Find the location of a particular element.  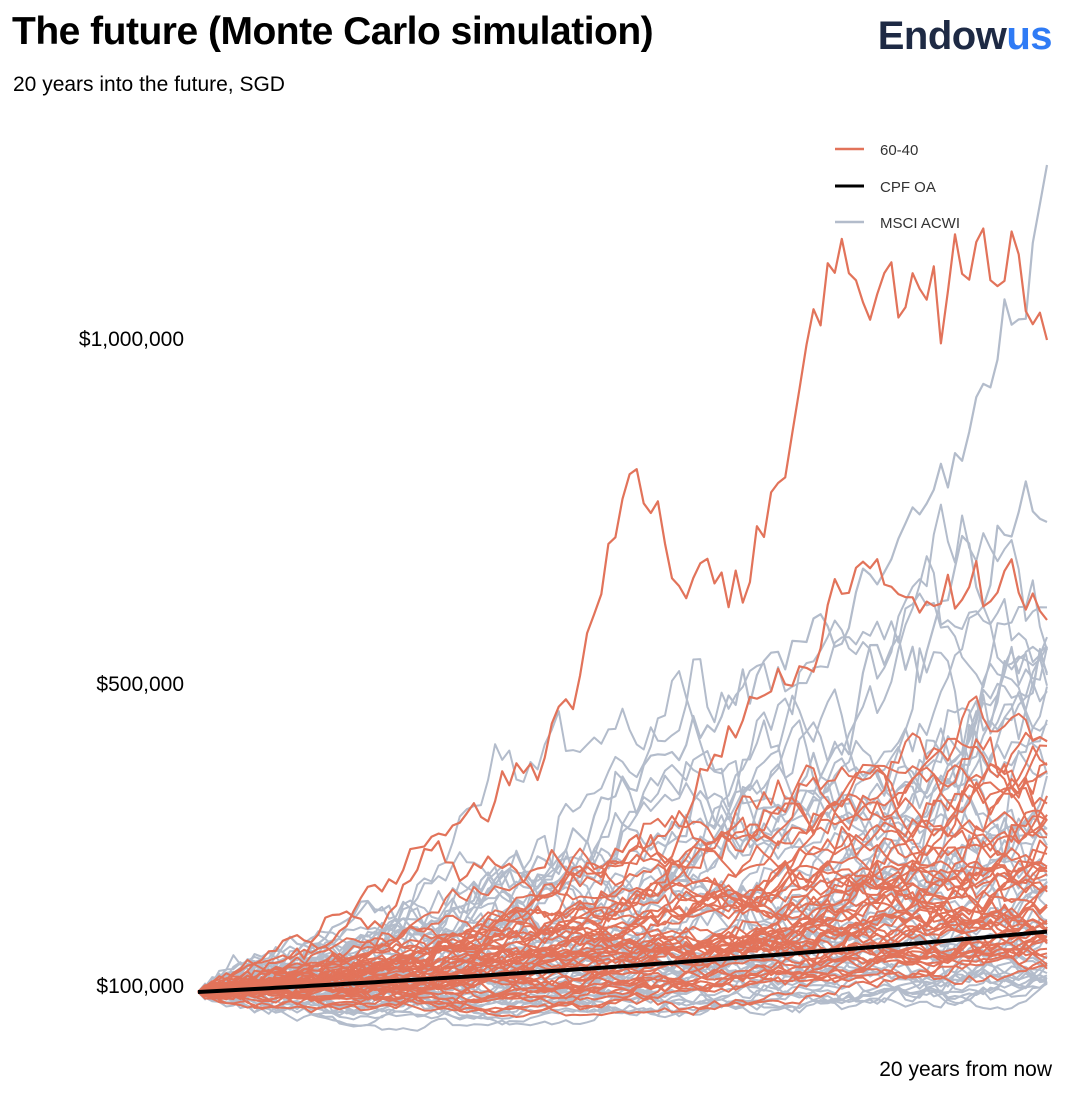

y-tick-label-500000: $500,000 is located at coordinates (140, 684).